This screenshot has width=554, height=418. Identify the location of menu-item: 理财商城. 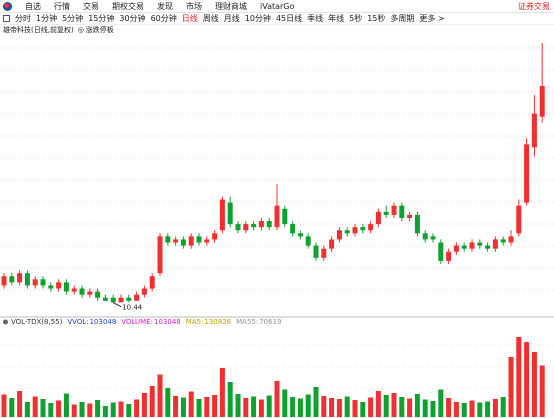
(231, 6).